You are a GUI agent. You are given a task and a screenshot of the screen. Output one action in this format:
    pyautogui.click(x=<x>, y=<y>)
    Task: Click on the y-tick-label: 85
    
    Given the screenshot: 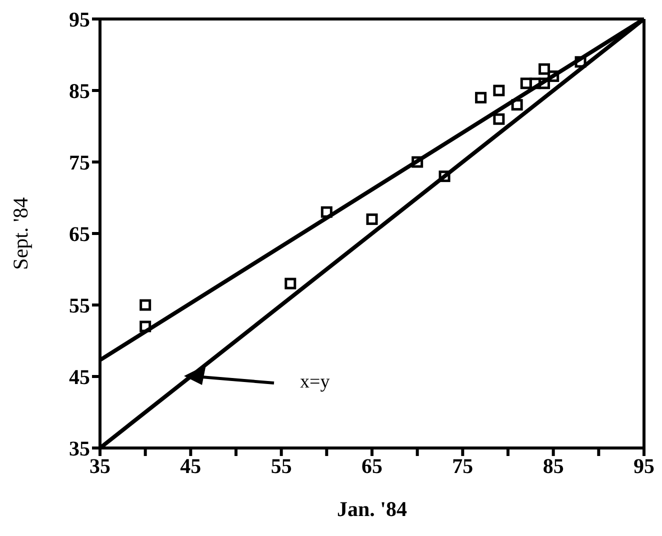 What is the action you would take?
    pyautogui.click(x=79, y=90)
    